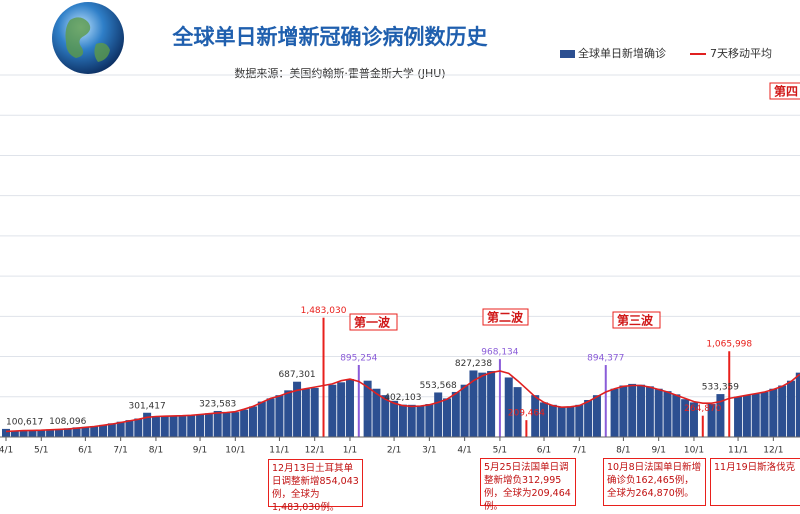 The width and height of the screenshot is (800, 514). I want to click on wave-label: 第三波, so click(635, 320).